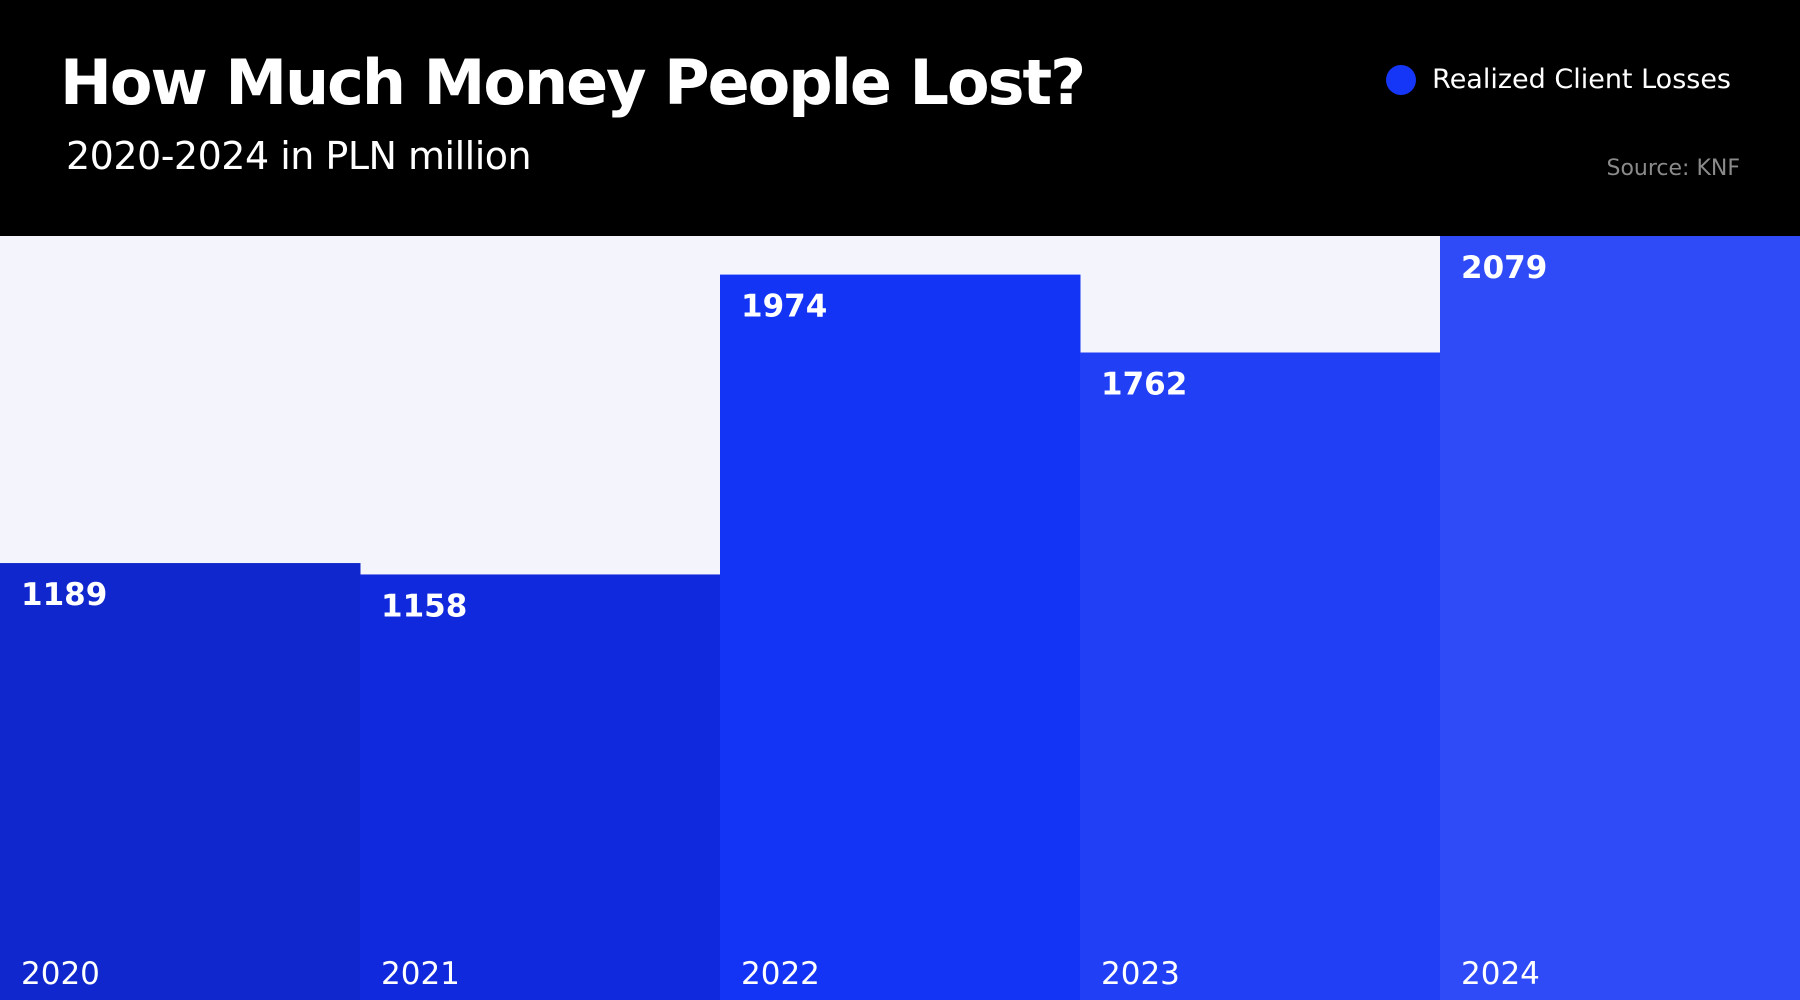  What do you see at coordinates (540, 787) in the screenshot?
I see `bar-2021` at bounding box center [540, 787].